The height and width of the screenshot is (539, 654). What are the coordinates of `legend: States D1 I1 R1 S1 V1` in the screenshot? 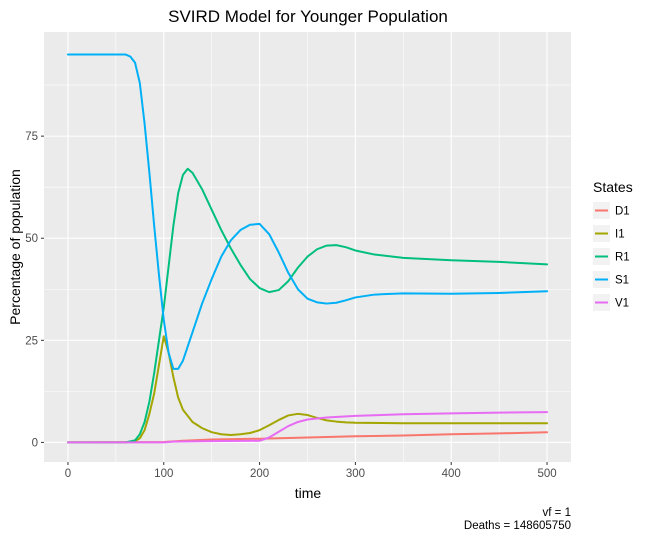 It's located at (613, 245).